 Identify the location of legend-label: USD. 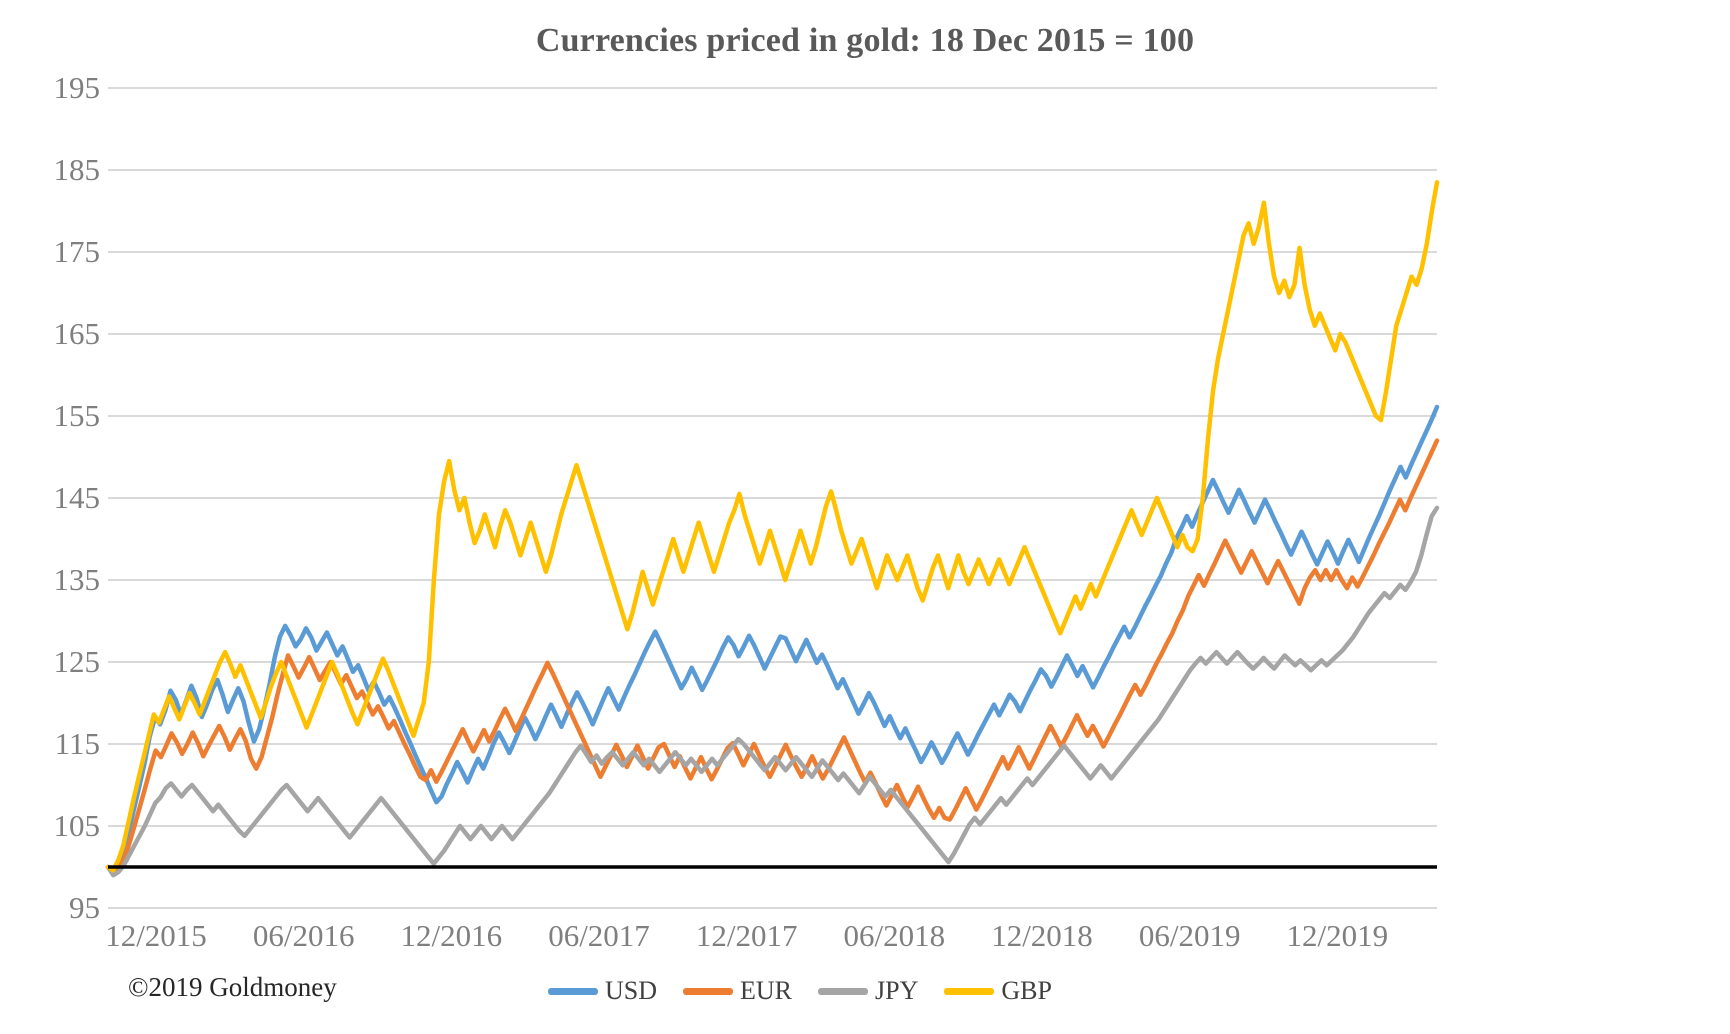
(631, 990).